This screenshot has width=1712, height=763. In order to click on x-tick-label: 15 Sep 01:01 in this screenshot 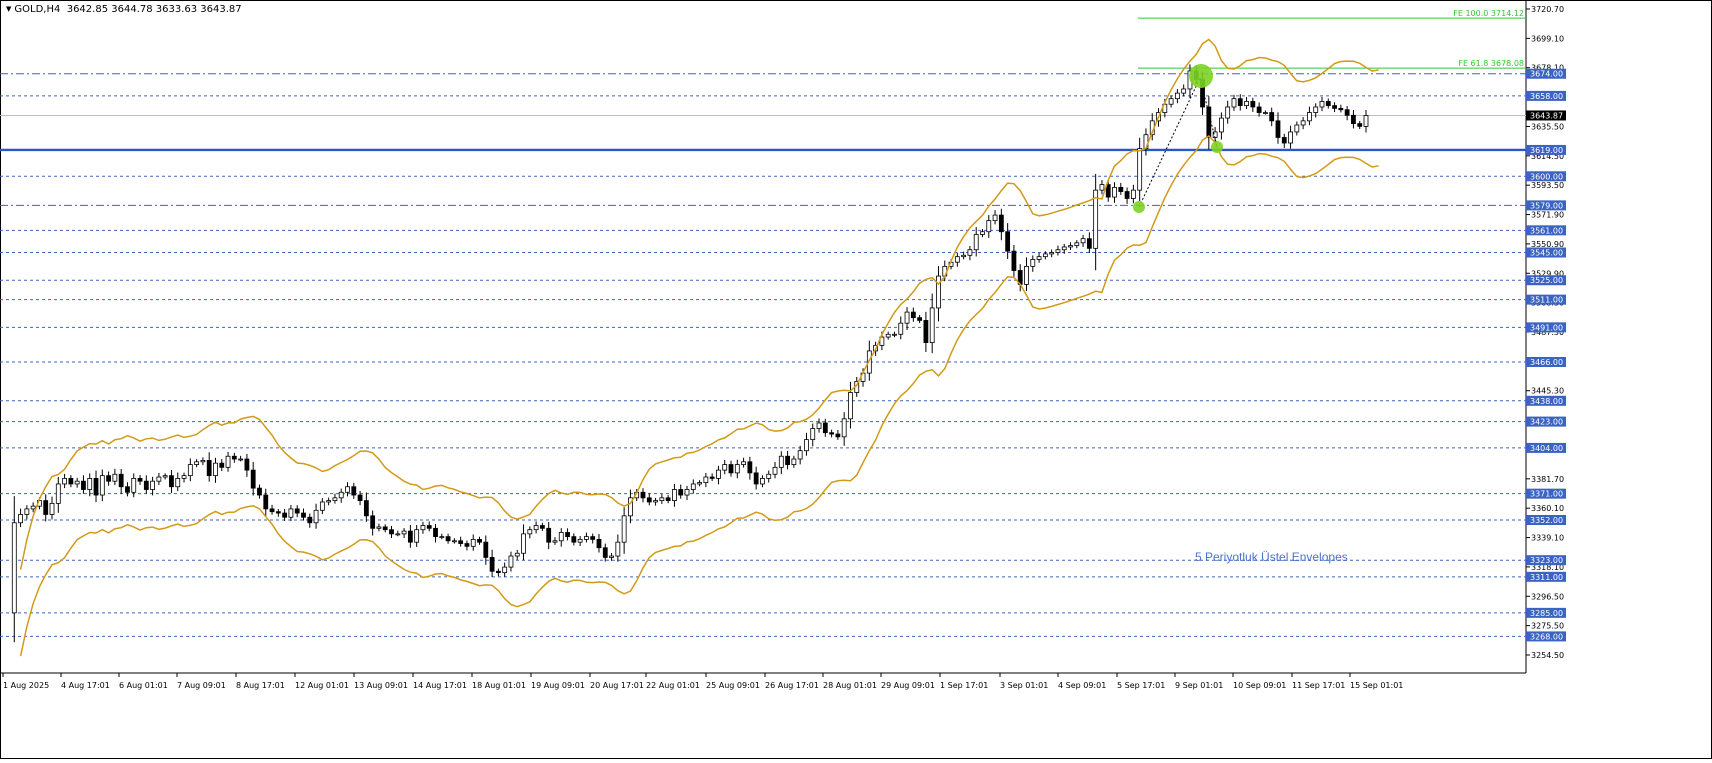, I will do `click(1376, 685)`.